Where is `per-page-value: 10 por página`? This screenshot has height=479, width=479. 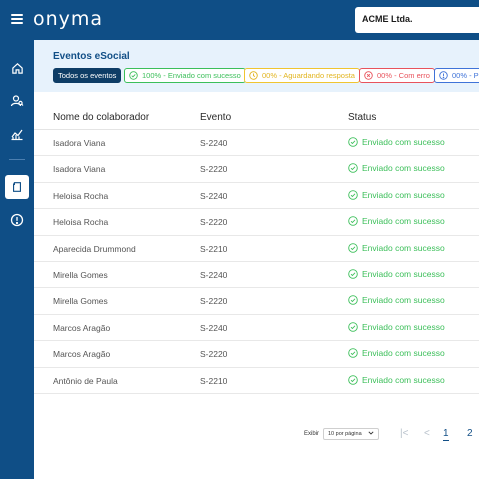
per-page-value: 10 por página is located at coordinates (345, 434).